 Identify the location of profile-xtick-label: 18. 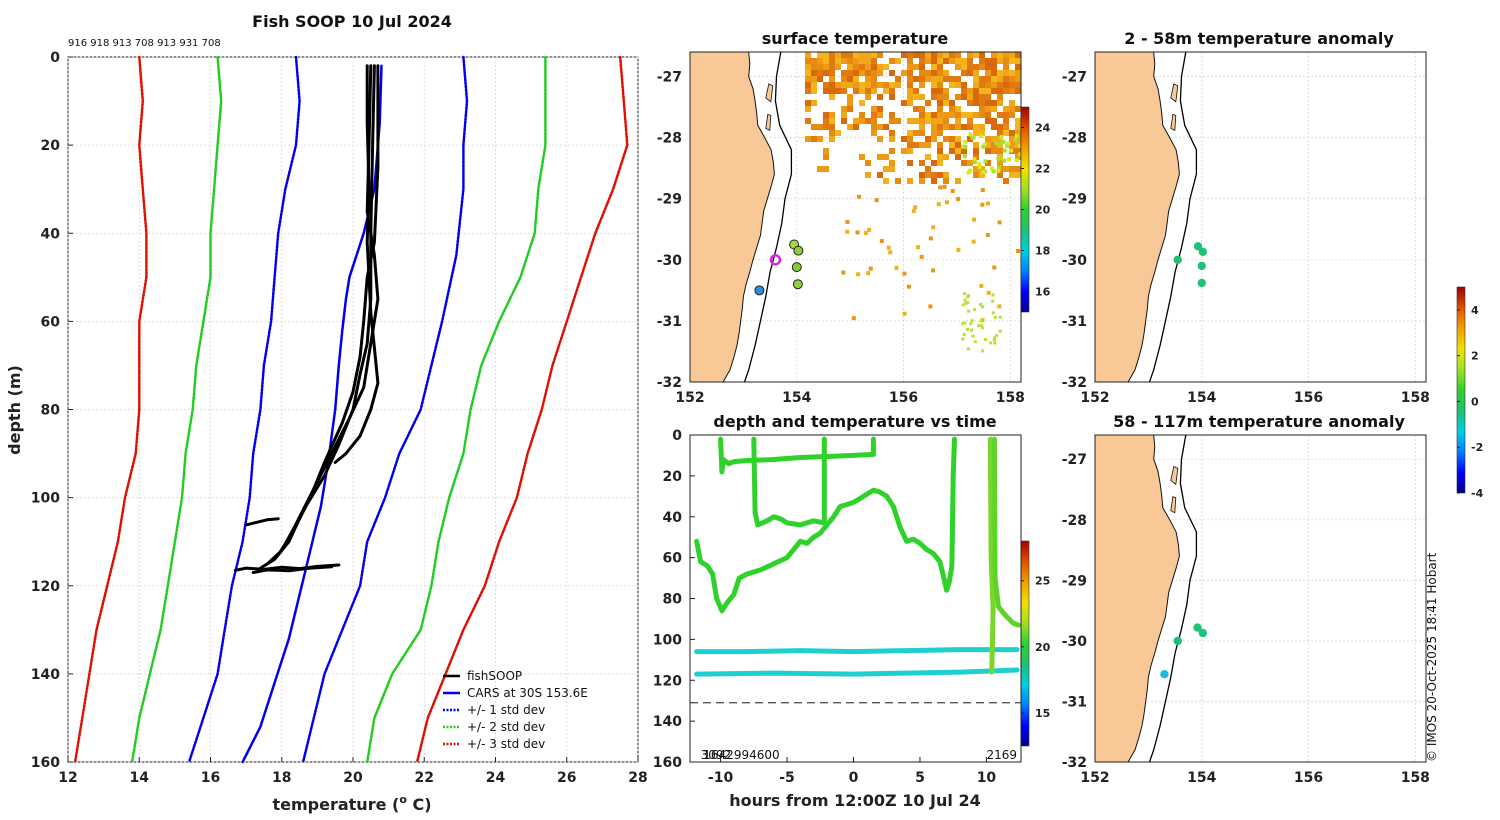
(281, 778).